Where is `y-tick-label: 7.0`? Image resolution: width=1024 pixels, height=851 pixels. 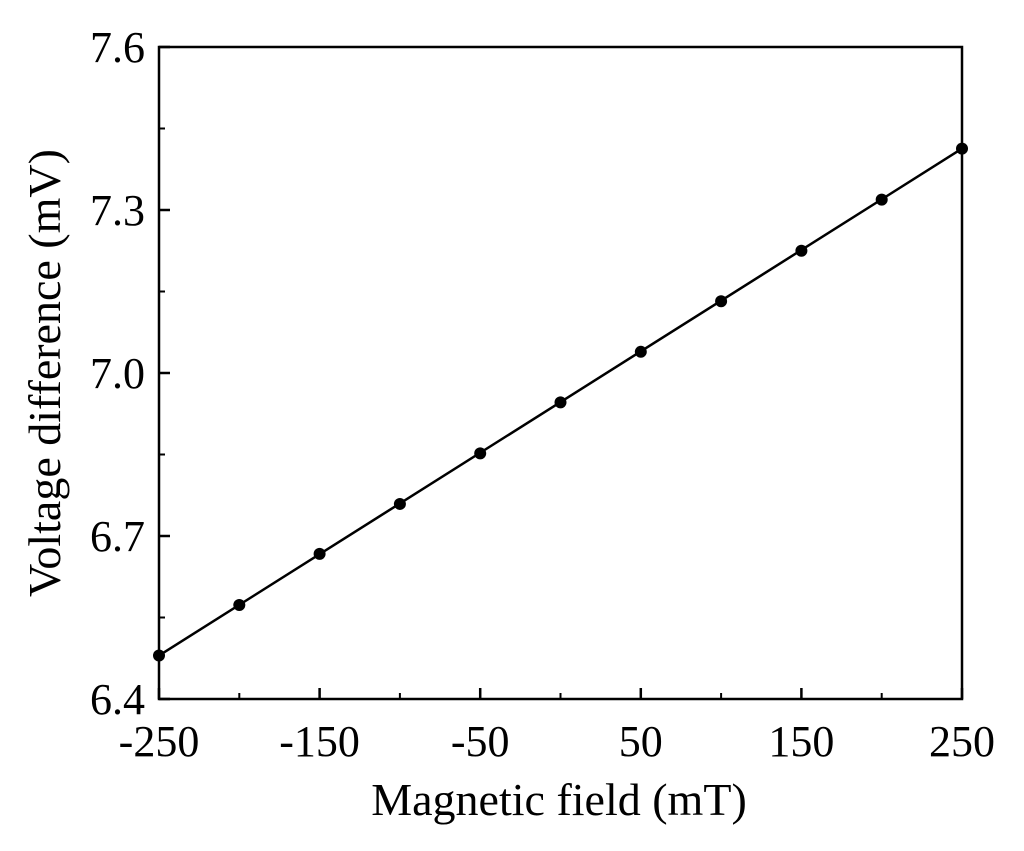 y-tick-label: 7.0 is located at coordinates (117, 373).